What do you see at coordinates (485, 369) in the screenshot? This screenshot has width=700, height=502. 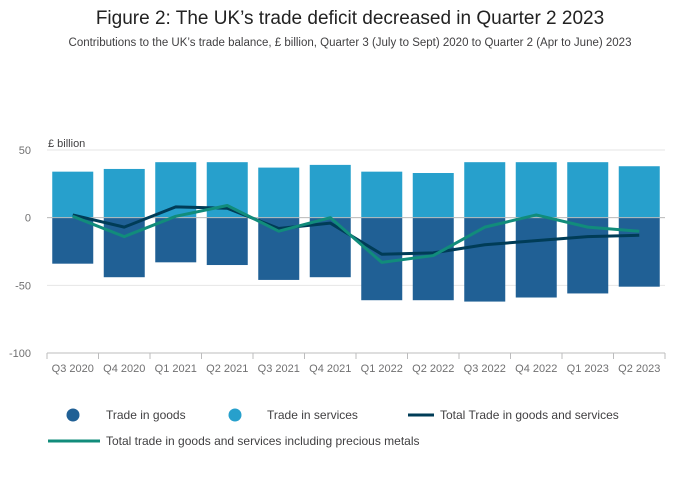 I see `x-tick-label: Q3 2022` at bounding box center [485, 369].